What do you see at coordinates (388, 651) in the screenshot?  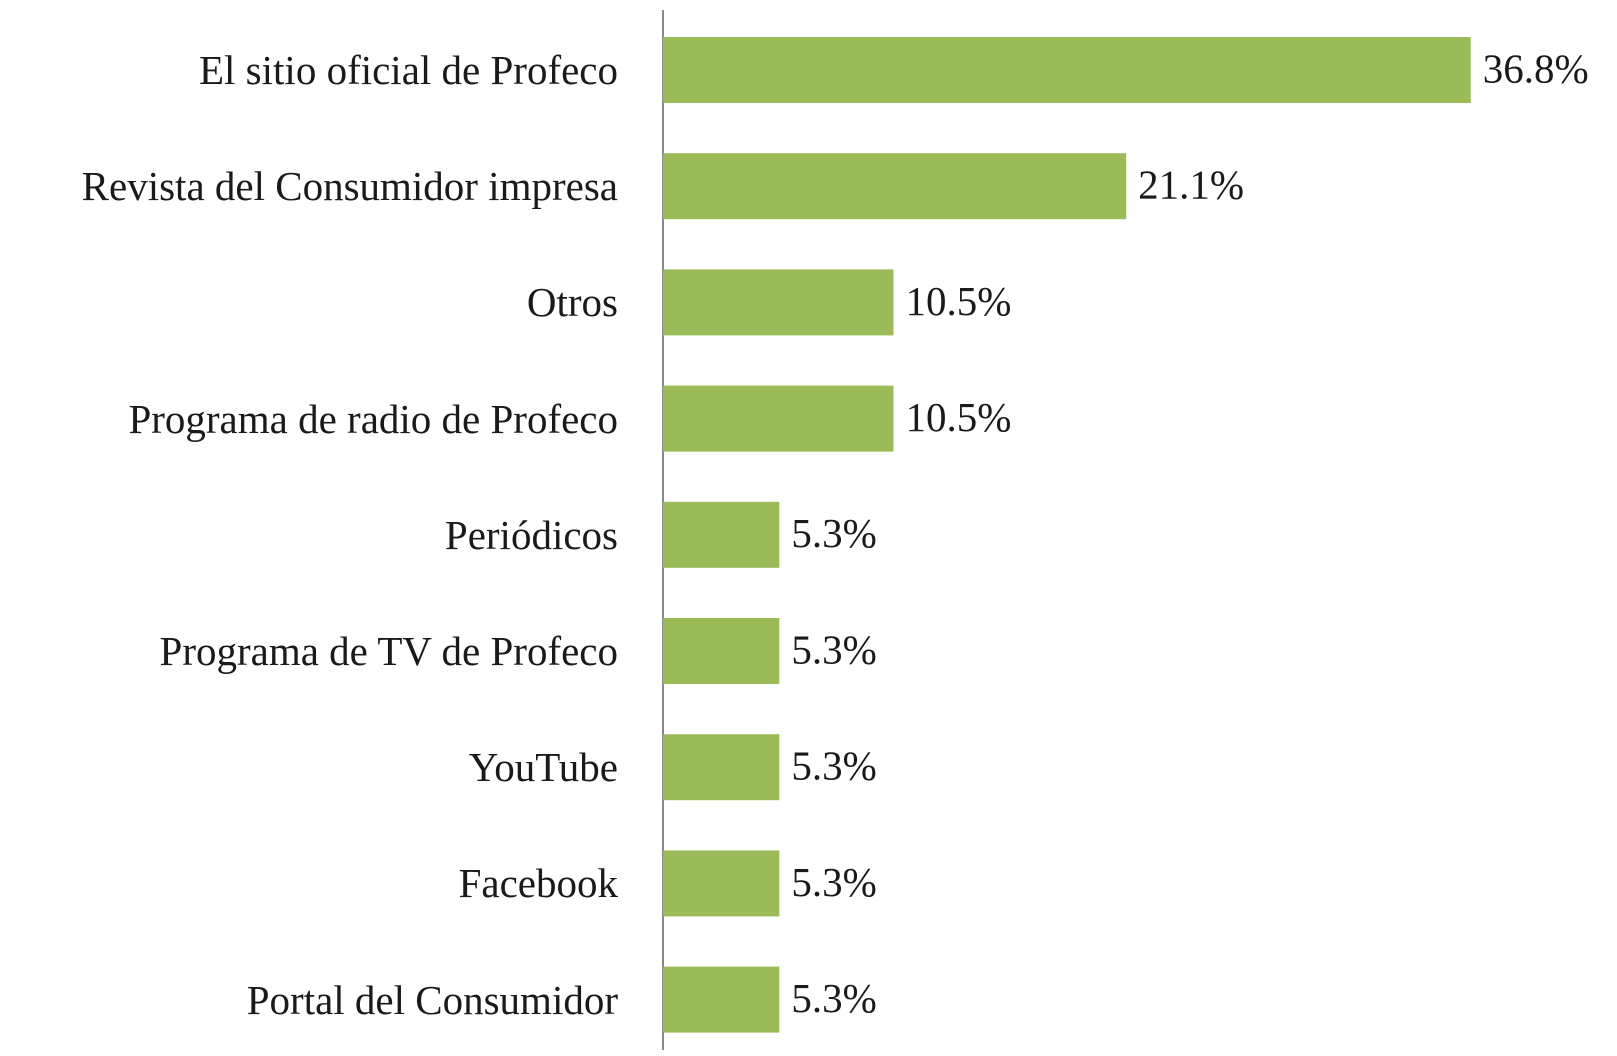 I see `category-label: Programa de TV de Profeco` at bounding box center [388, 651].